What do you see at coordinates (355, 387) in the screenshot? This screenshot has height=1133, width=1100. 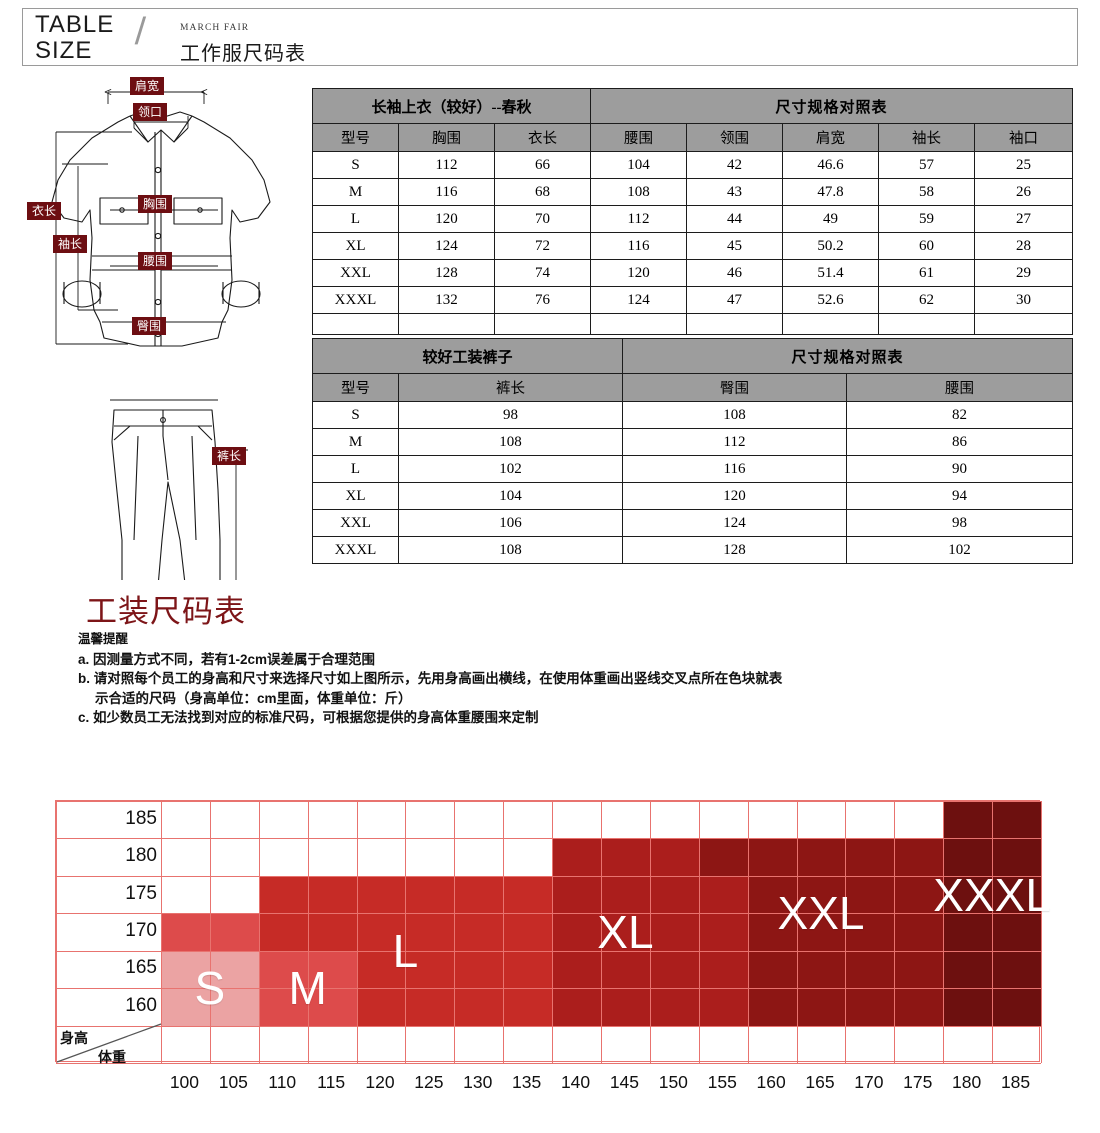 I see `pants-col-model: 型号` at bounding box center [355, 387].